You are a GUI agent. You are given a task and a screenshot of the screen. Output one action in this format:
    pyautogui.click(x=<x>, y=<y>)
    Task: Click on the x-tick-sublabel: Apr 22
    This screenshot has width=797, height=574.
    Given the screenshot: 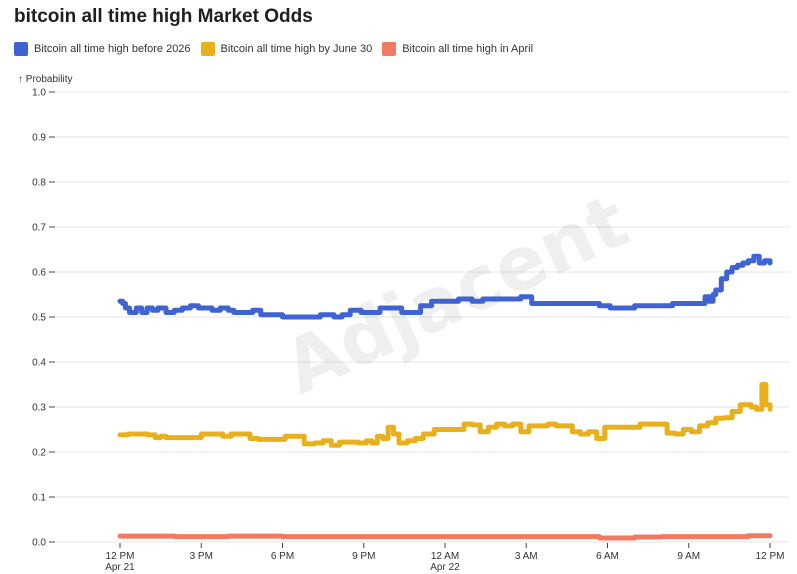 What is the action you would take?
    pyautogui.click(x=445, y=567)
    